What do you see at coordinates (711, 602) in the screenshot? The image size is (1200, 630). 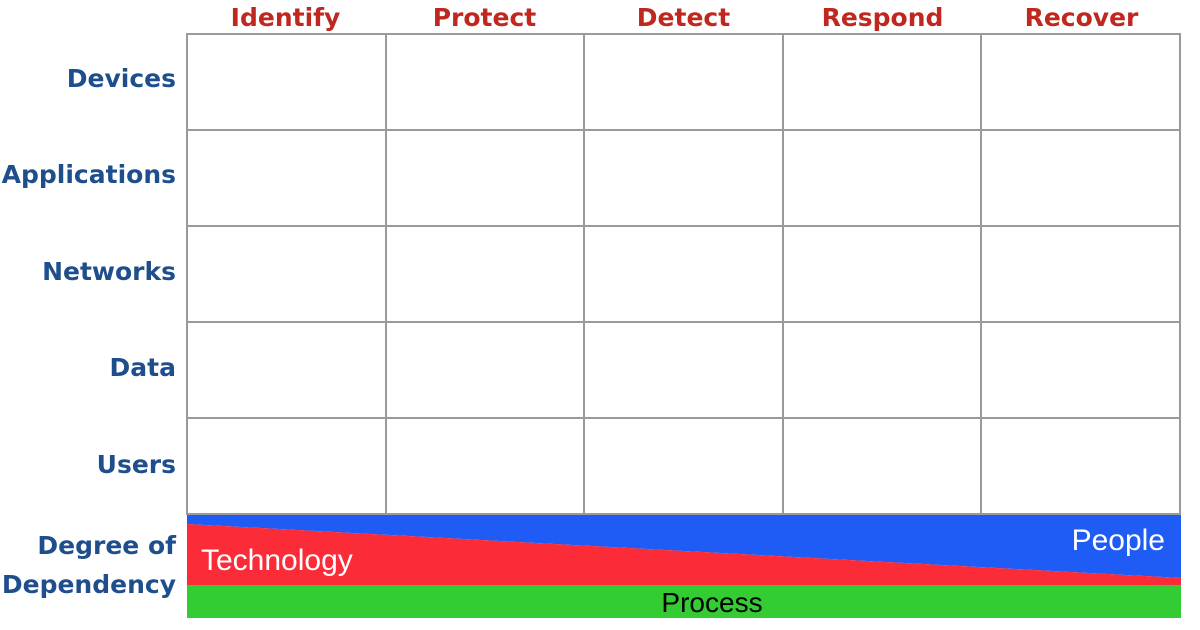 I see `process-label: Process` at bounding box center [711, 602].